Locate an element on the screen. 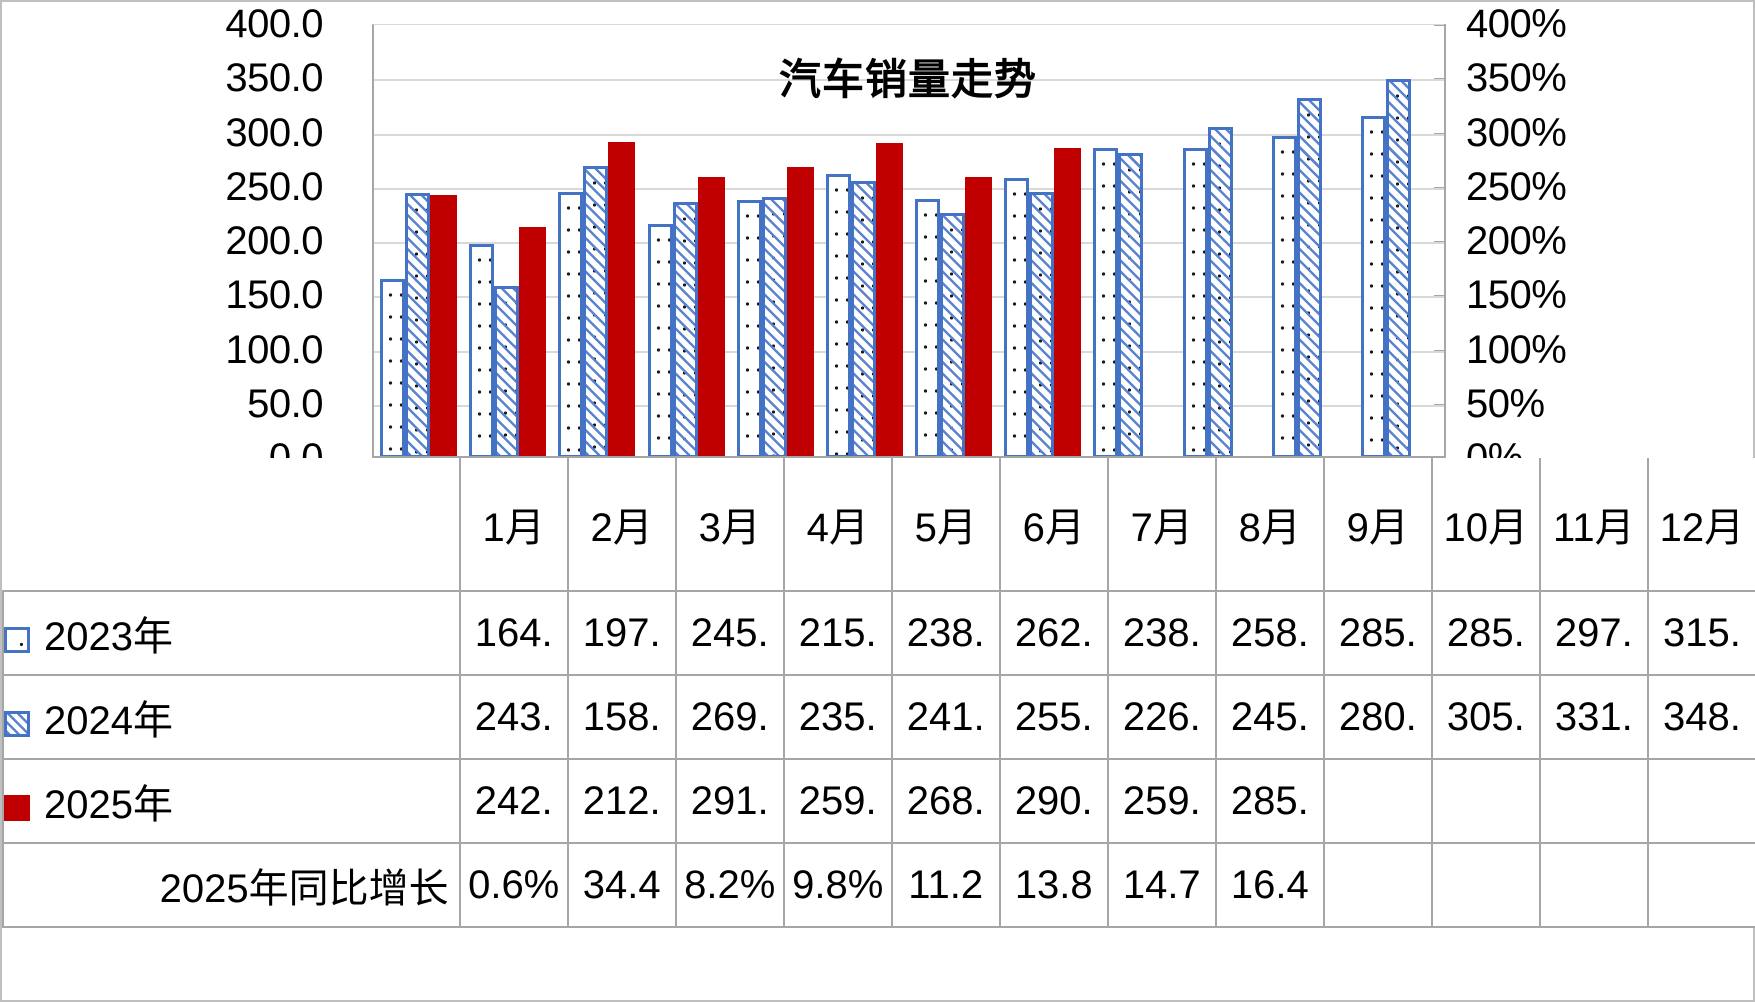  bar-2025年-1月 is located at coordinates (444, 326).